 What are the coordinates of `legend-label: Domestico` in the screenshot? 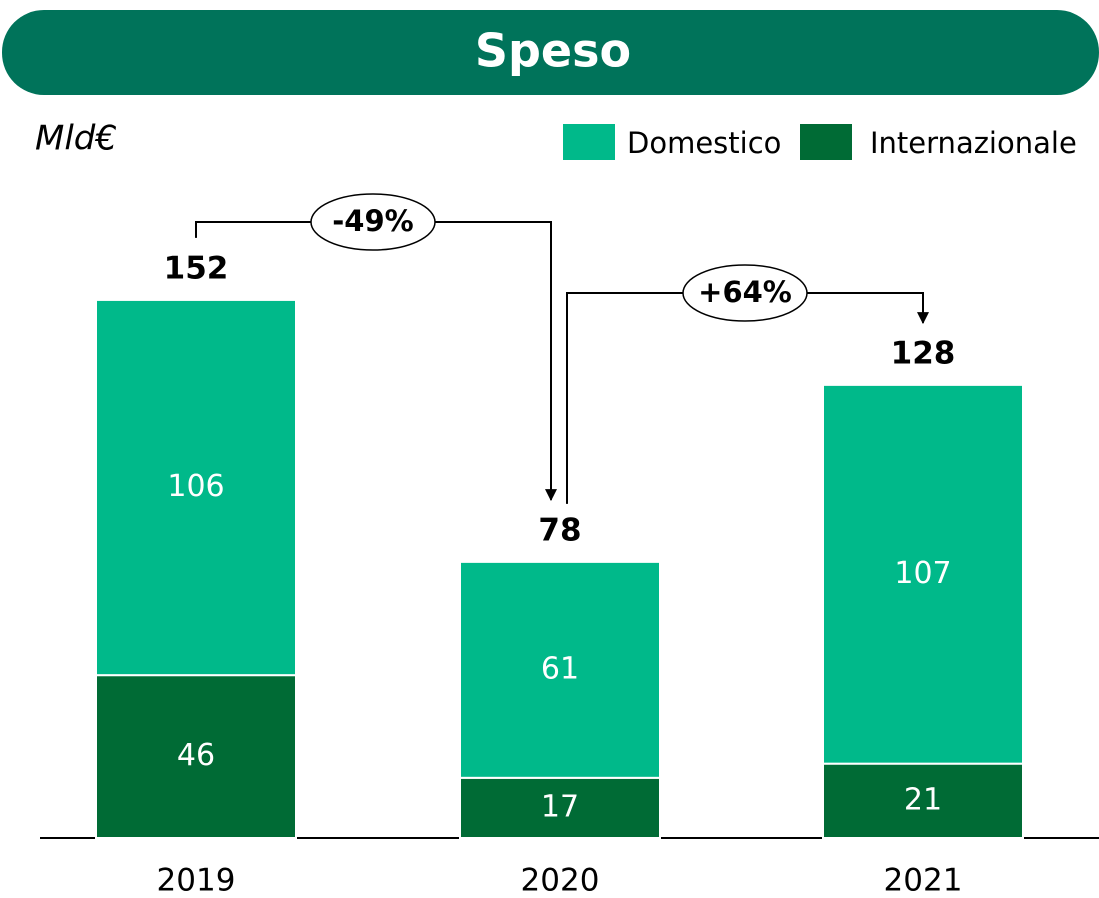 It's located at (704, 143).